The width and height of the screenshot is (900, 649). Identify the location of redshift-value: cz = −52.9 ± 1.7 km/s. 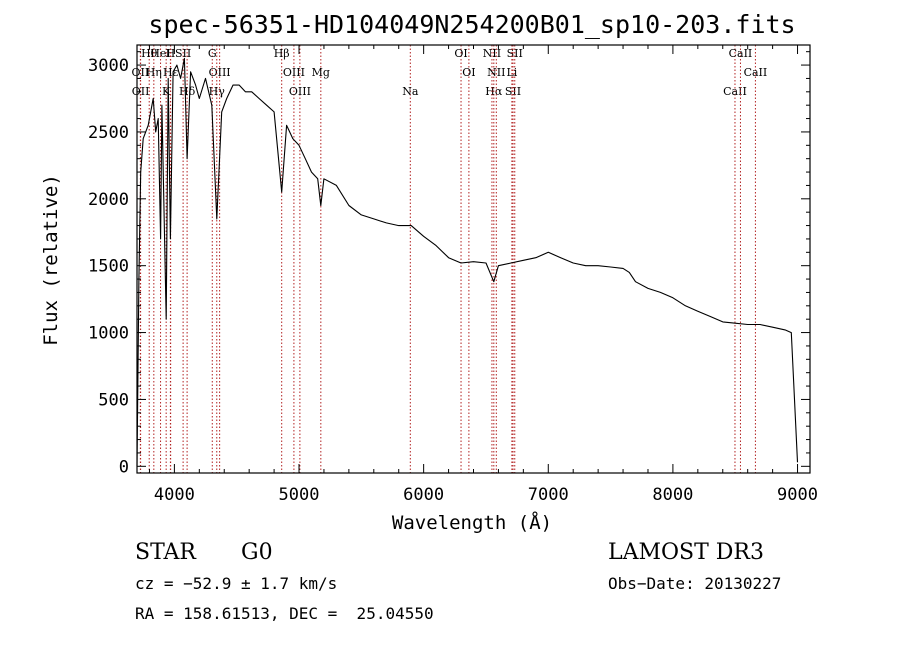
(236, 583).